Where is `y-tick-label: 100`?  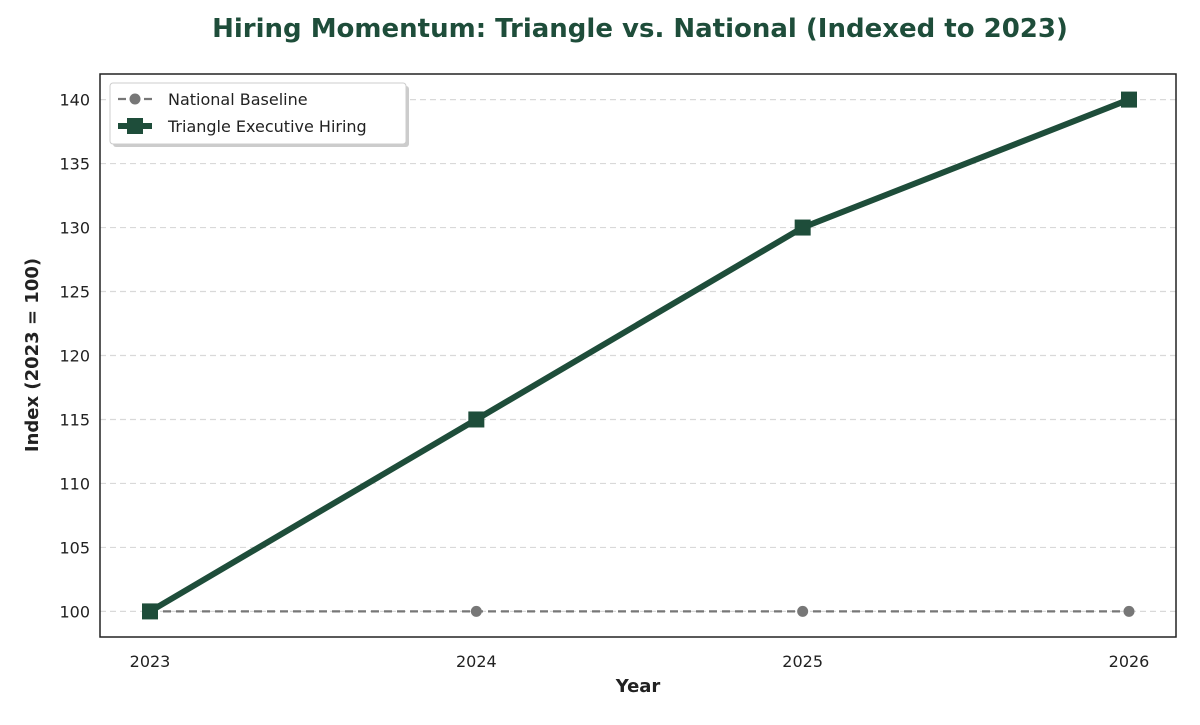
y-tick-label: 100 is located at coordinates (74, 611).